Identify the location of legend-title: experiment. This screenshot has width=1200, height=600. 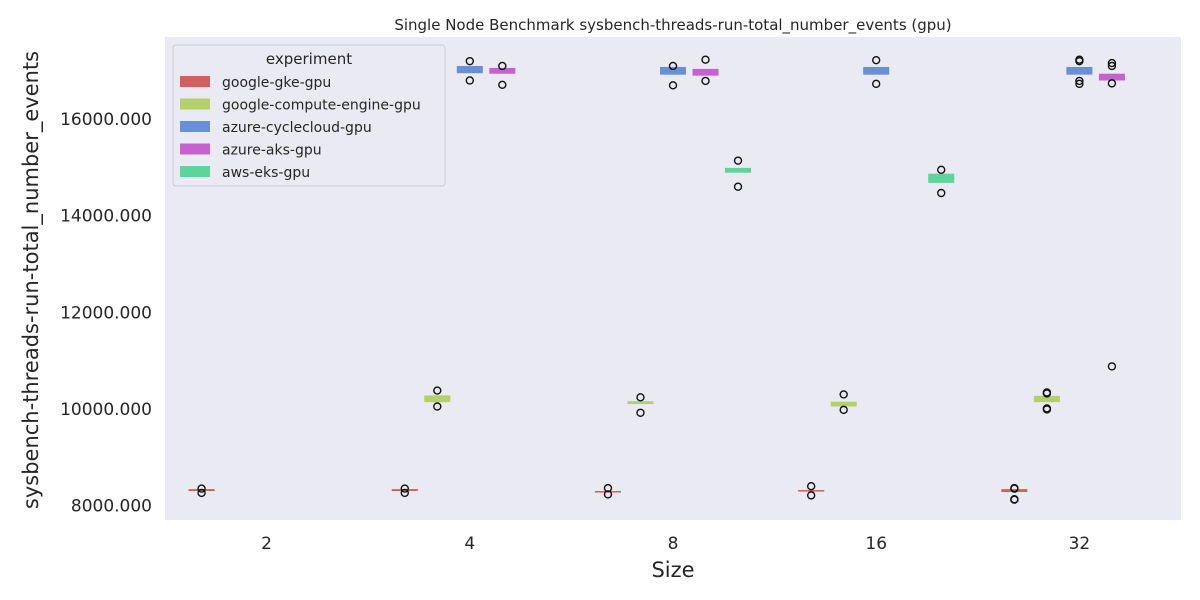
(309, 59).